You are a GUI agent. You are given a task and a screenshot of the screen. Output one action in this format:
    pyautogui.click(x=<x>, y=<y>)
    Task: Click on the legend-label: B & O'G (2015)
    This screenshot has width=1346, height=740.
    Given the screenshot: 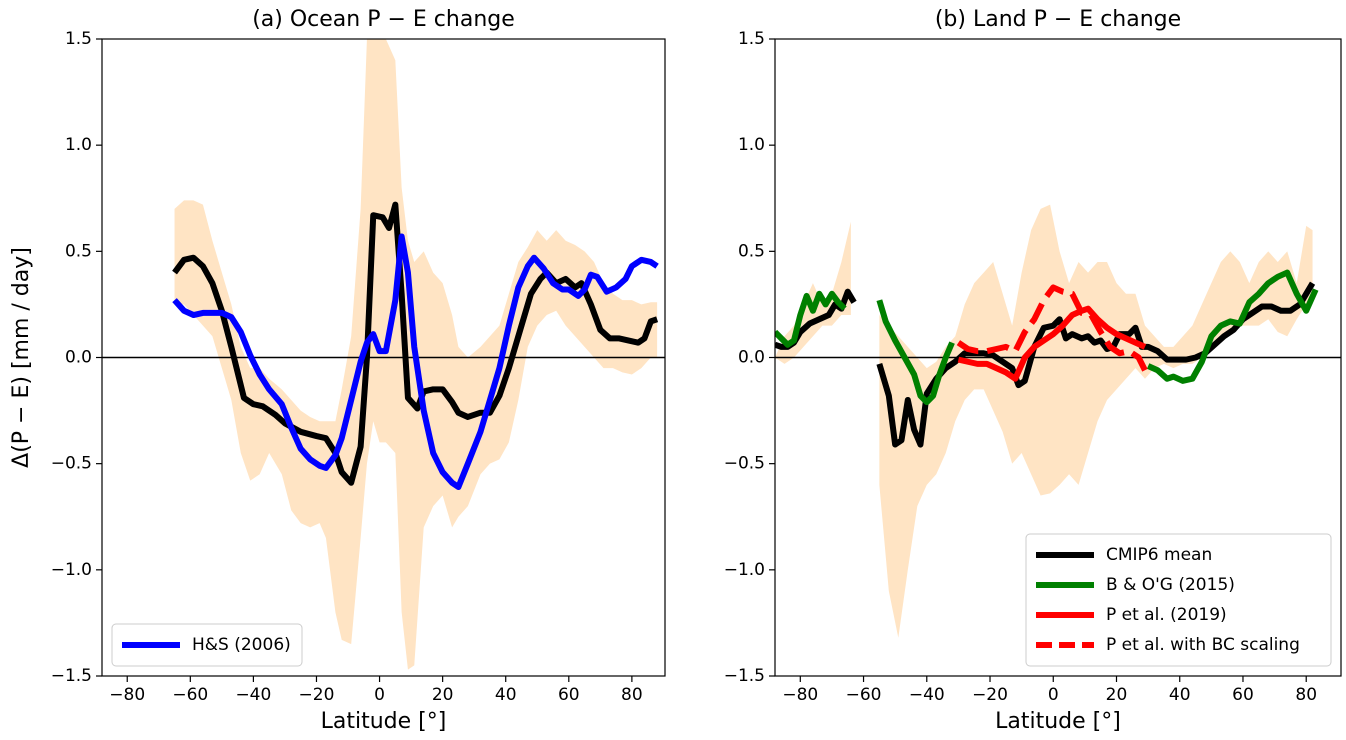 What is the action you would take?
    pyautogui.click(x=1170, y=585)
    